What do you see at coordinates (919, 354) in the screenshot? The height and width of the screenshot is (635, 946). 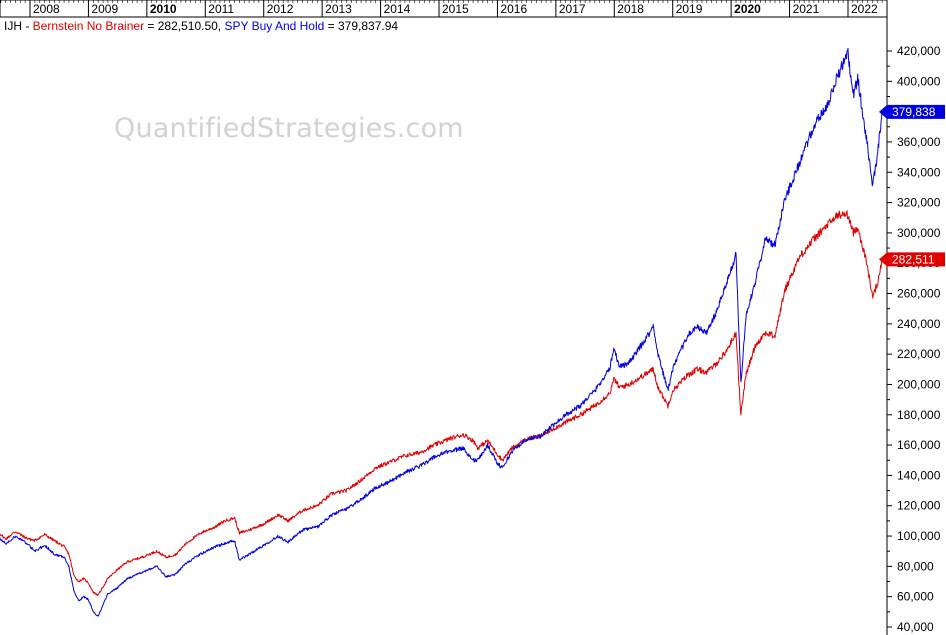 I see `y-tick-label: 220,000` at bounding box center [919, 354].